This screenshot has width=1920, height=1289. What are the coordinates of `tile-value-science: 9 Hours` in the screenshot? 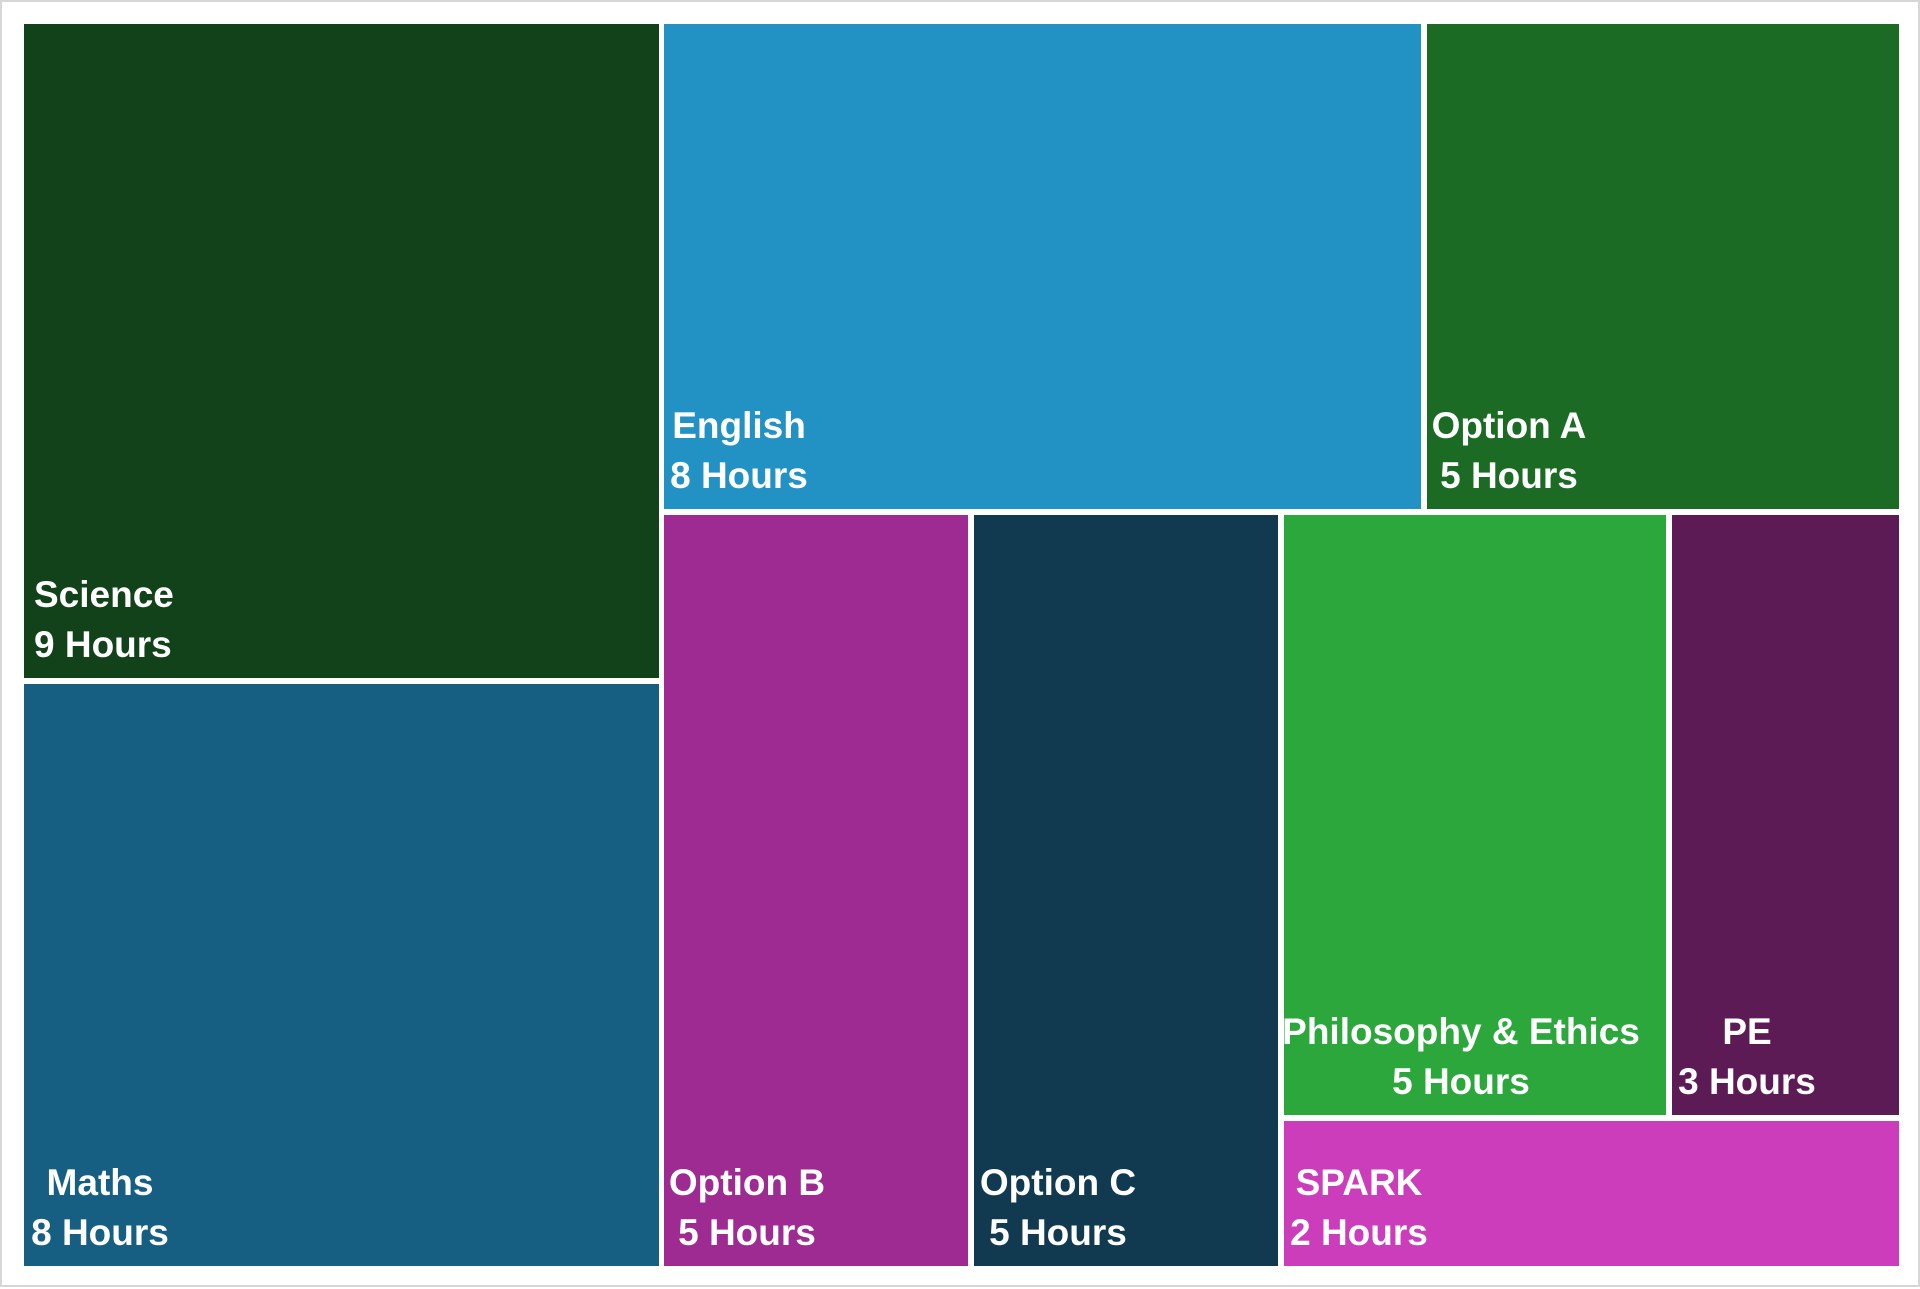 It's located at (103, 644).